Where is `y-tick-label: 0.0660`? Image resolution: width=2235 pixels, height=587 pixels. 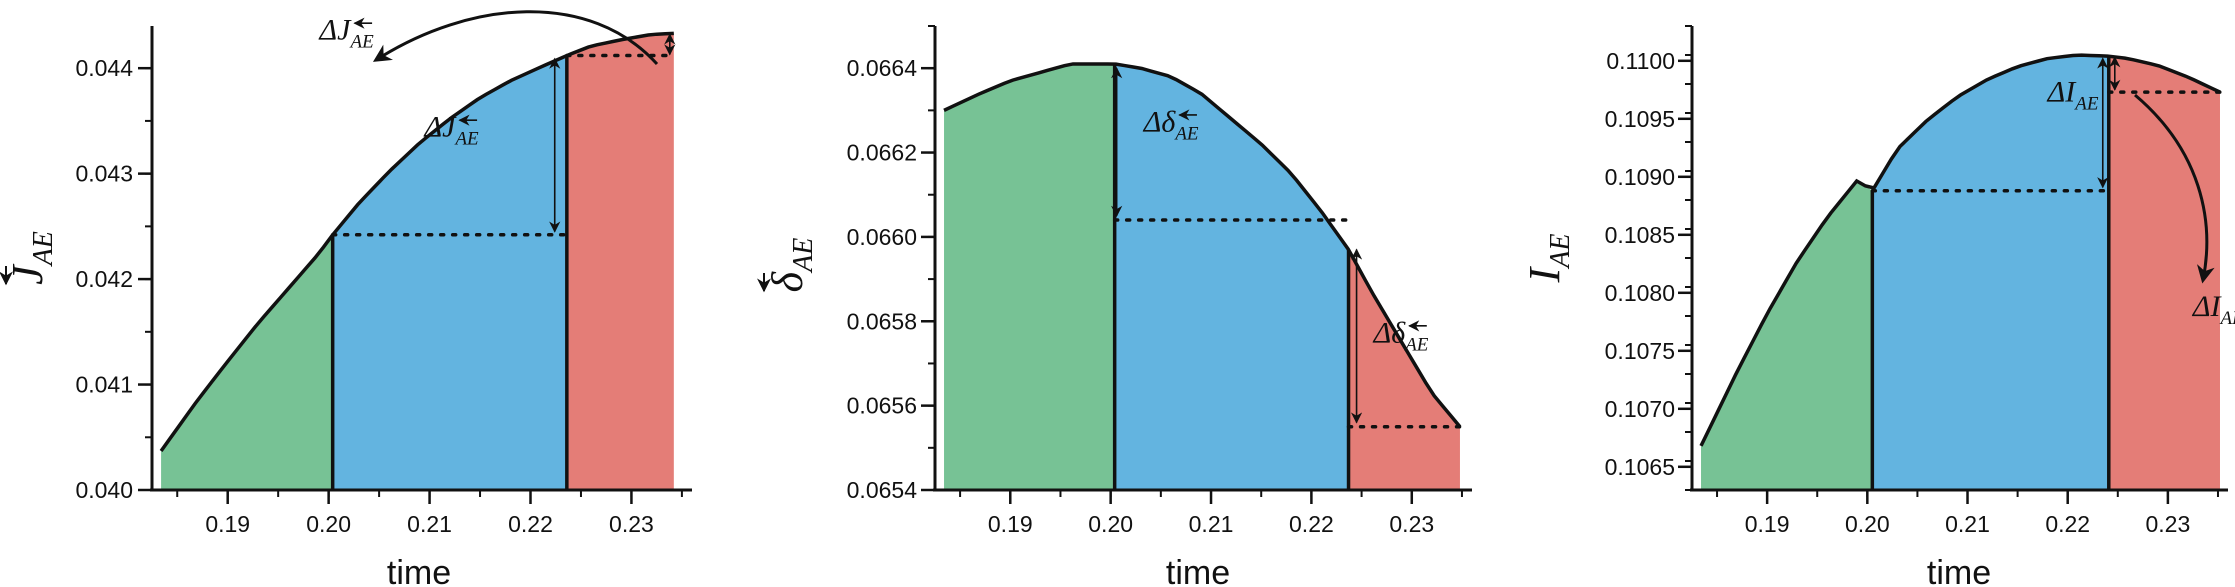
y-tick-label: 0.0660 is located at coordinates (882, 237).